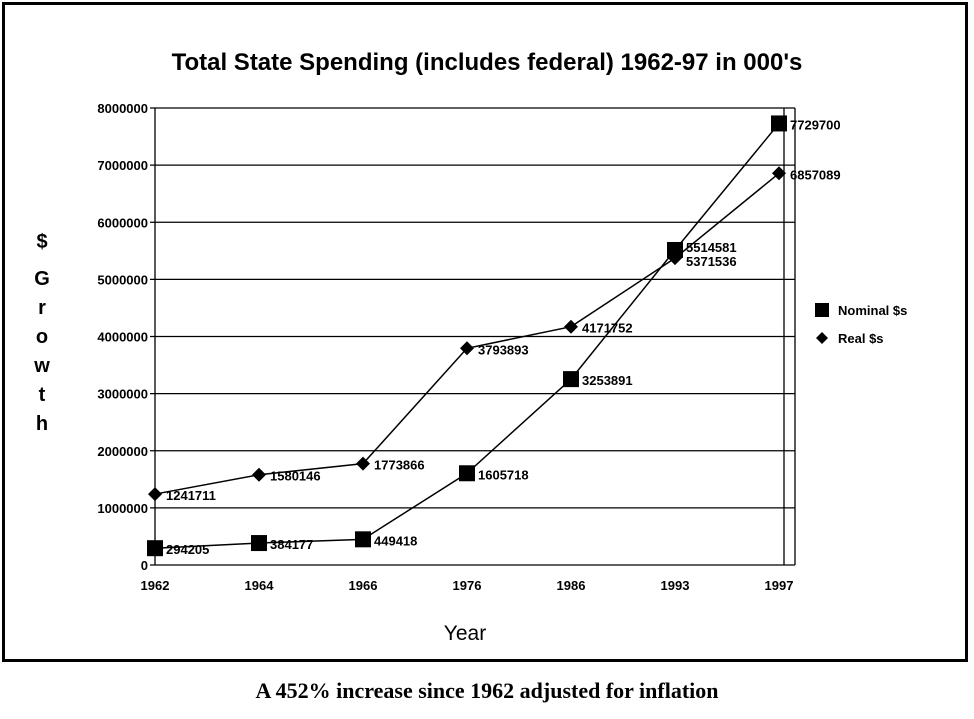 The image size is (974, 719). What do you see at coordinates (122, 451) in the screenshot?
I see `y-tick-label: 2000000` at bounding box center [122, 451].